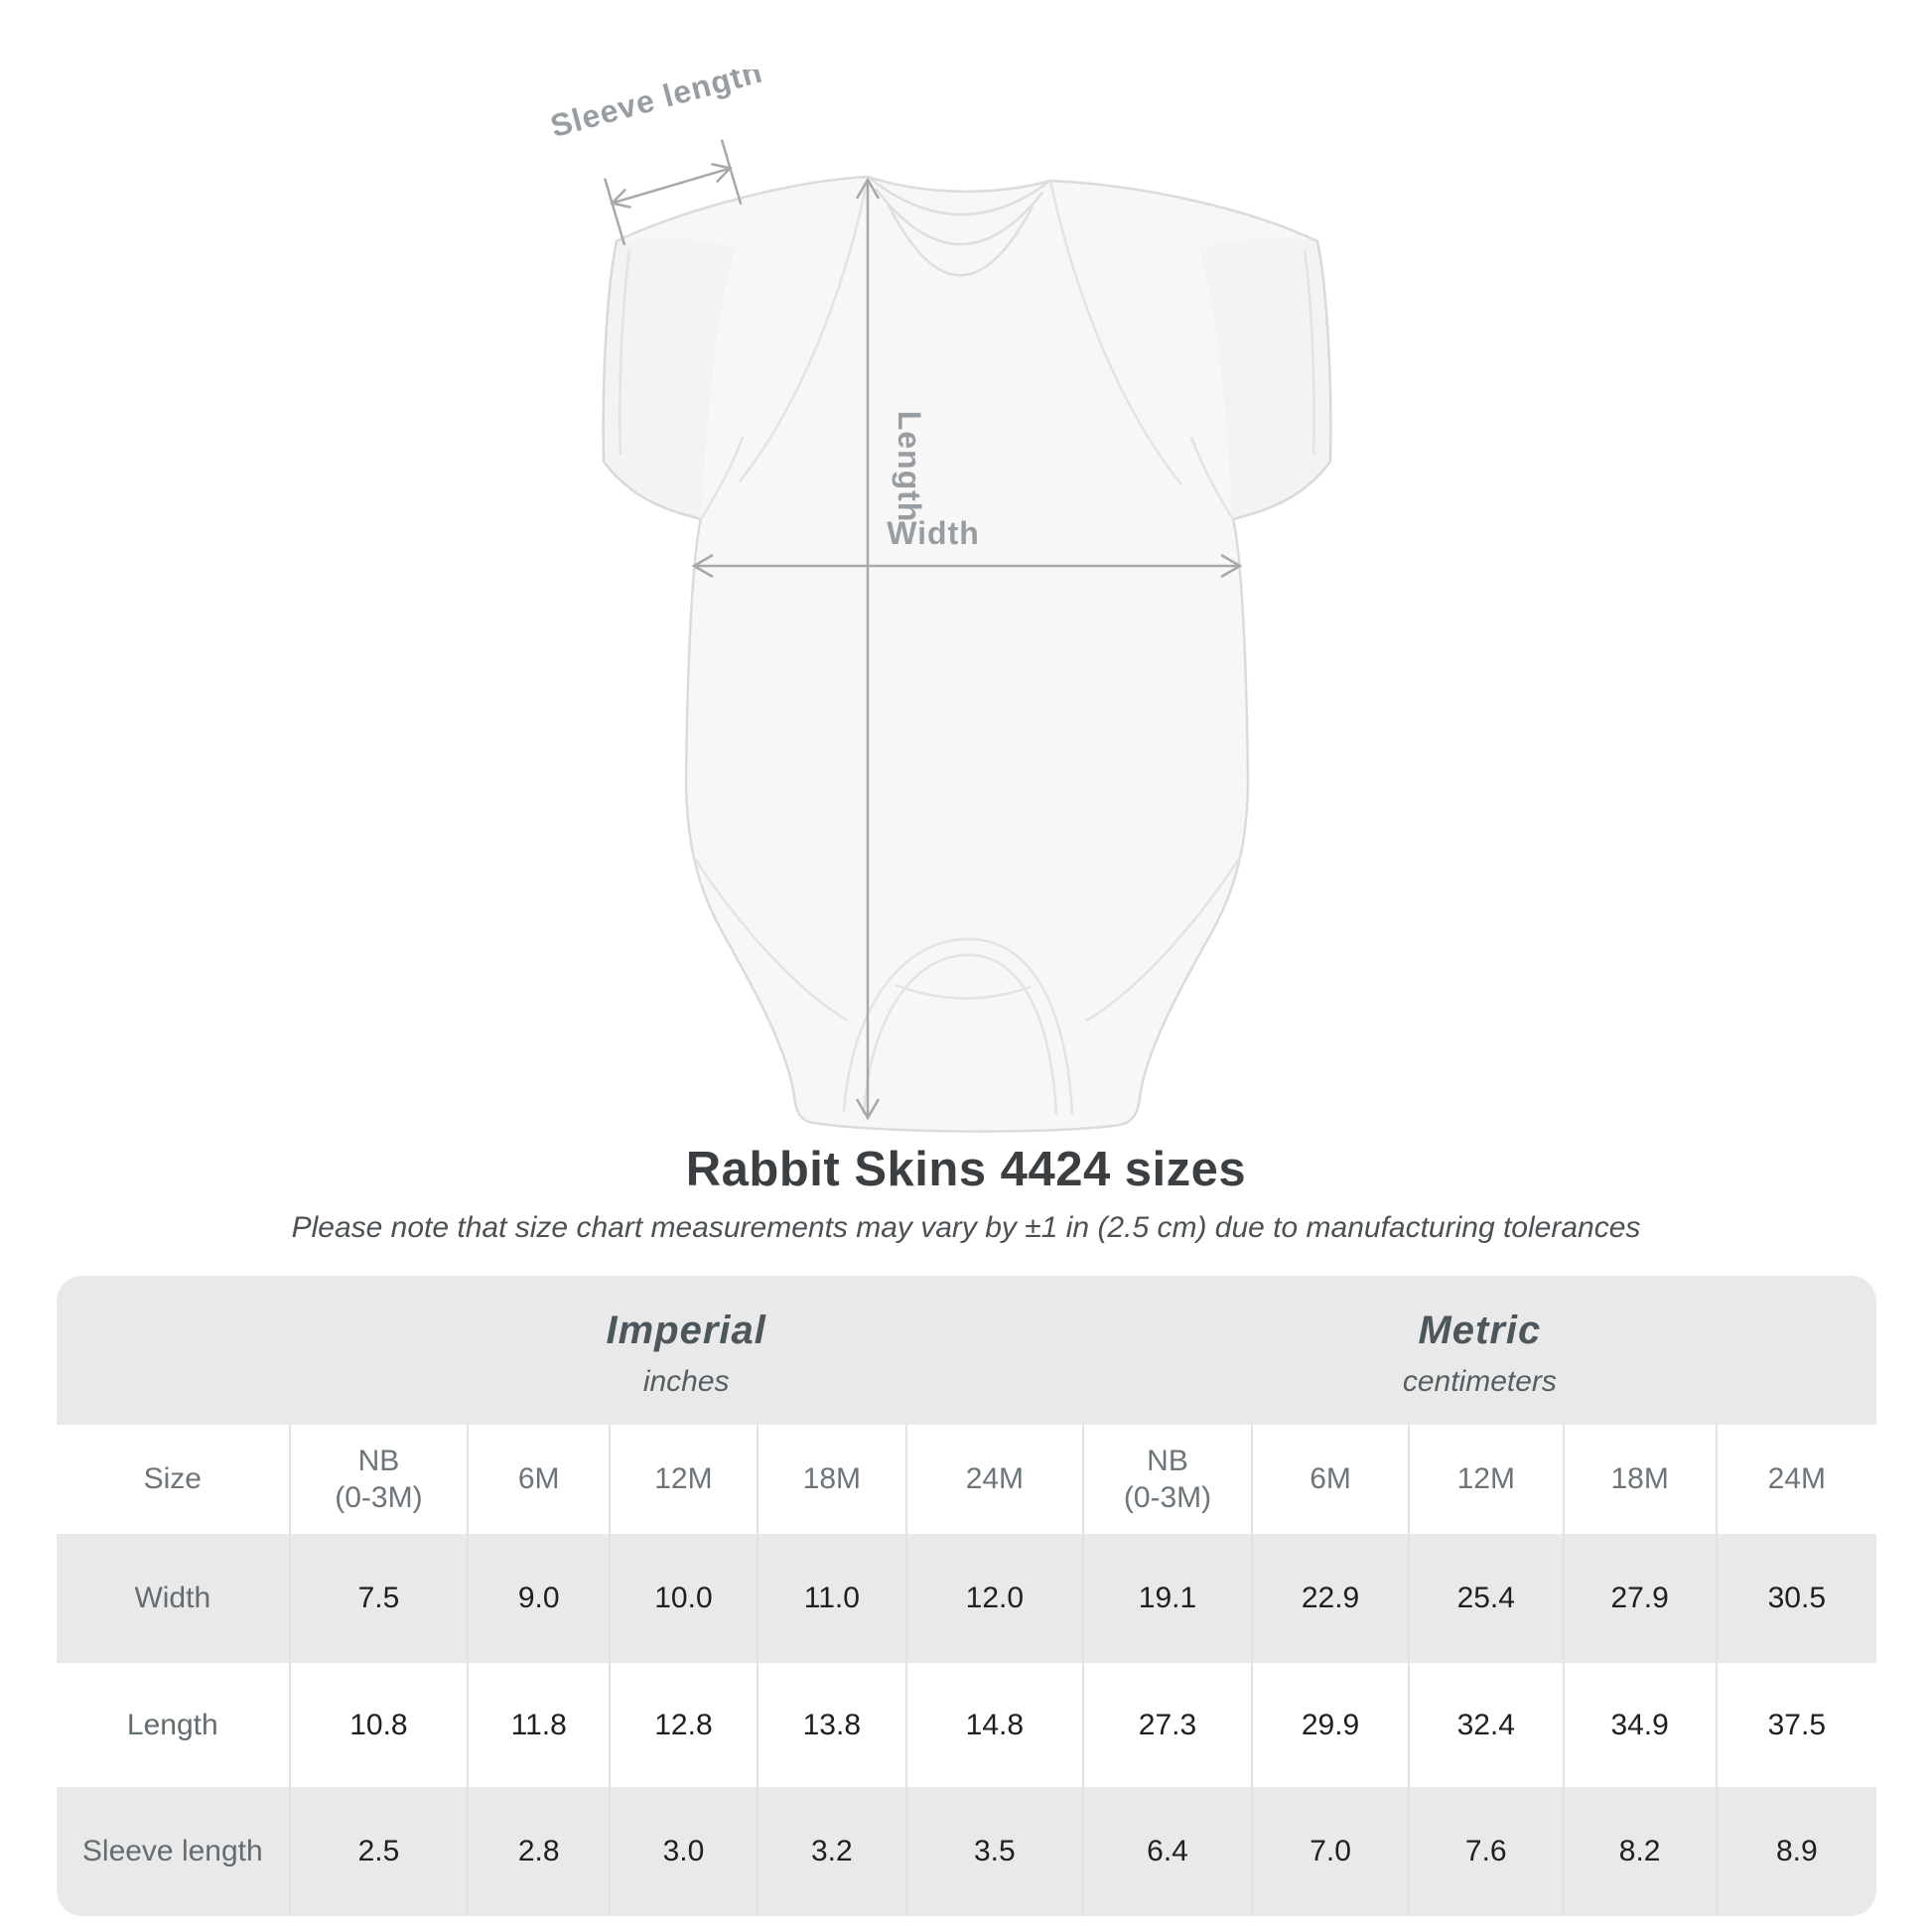 The image size is (1932, 1932). What do you see at coordinates (831, 1599) in the screenshot?
I see `width-18m-imperial: 11.0` at bounding box center [831, 1599].